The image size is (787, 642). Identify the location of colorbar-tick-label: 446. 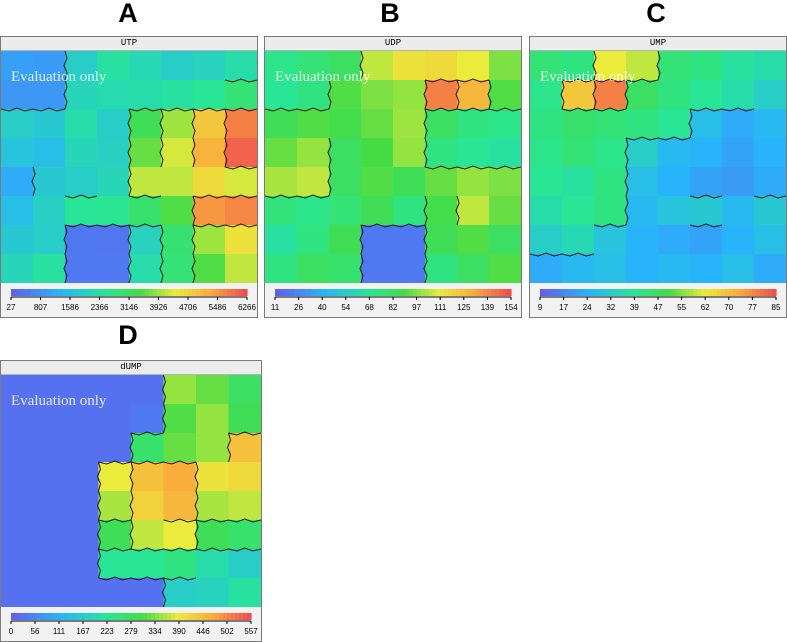
(203, 631).